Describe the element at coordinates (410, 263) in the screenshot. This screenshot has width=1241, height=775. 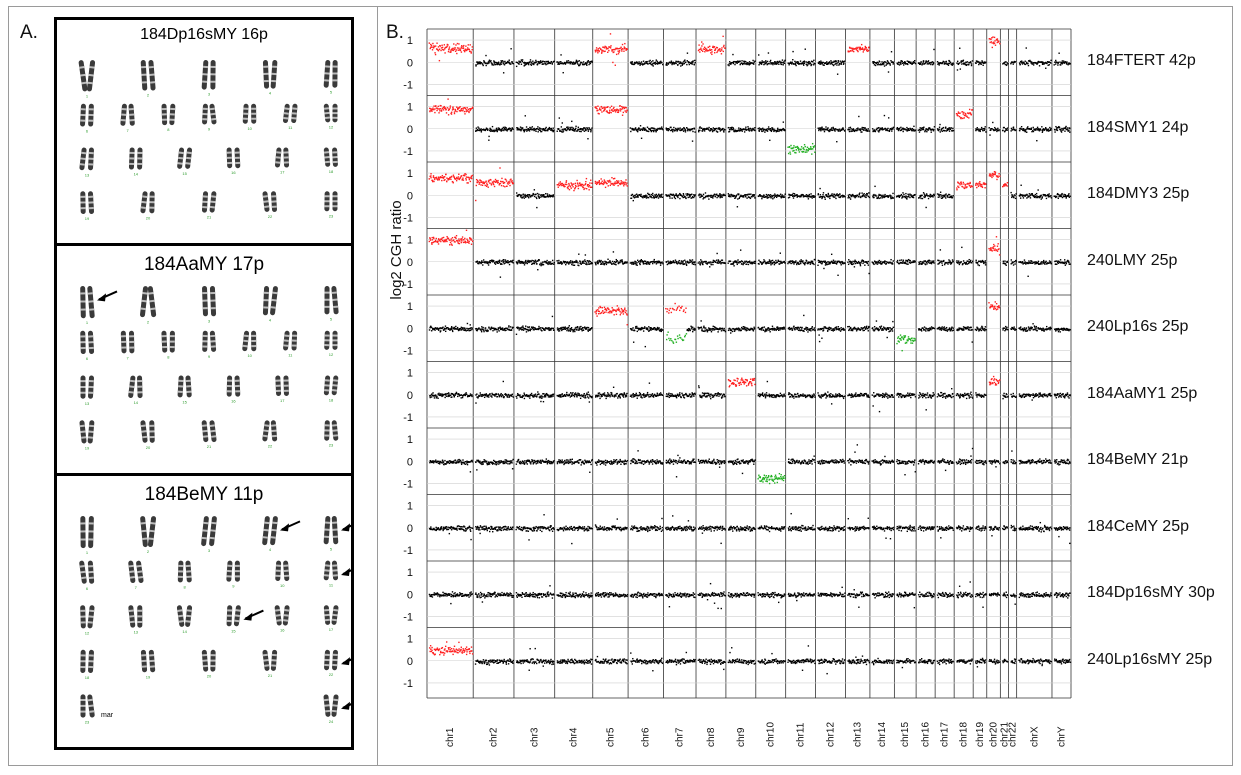
I see `y-tick-label: 0` at that location.